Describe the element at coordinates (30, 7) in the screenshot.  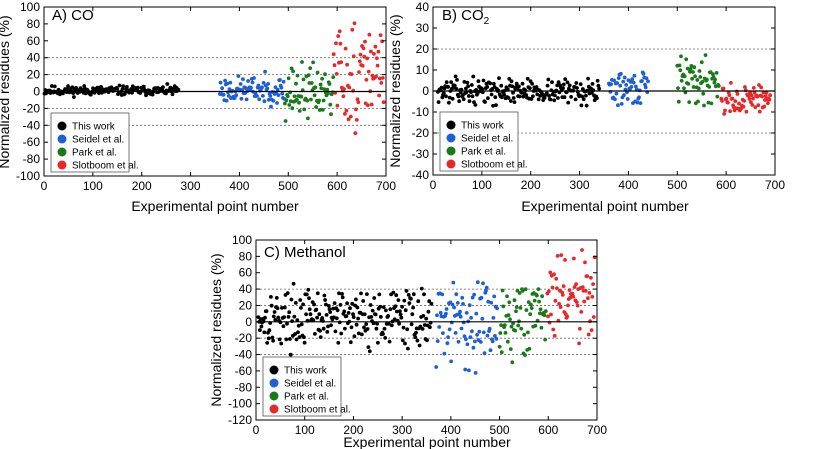
I see `y-tick-label: 100` at that location.